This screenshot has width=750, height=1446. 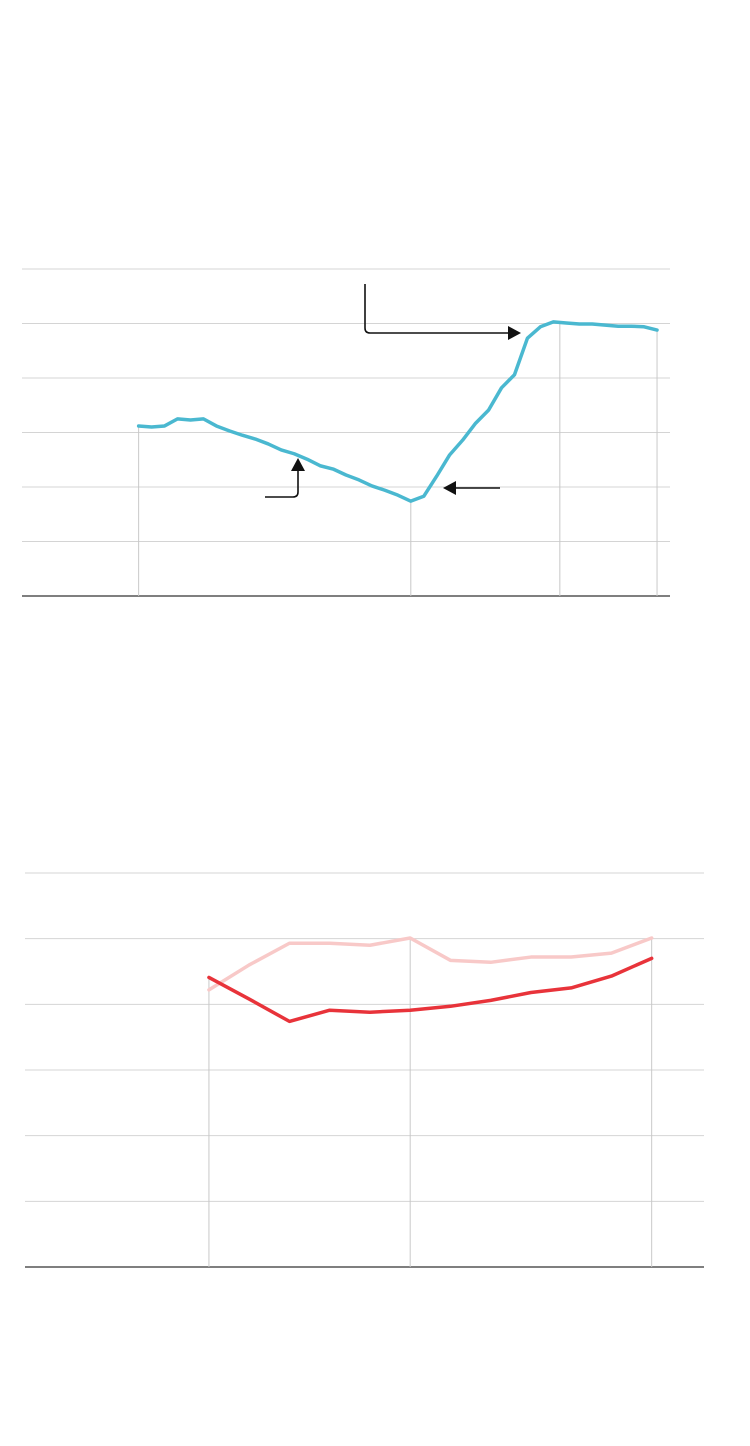 What do you see at coordinates (393, 391) in the screenshot?
I see `annotations` at bounding box center [393, 391].